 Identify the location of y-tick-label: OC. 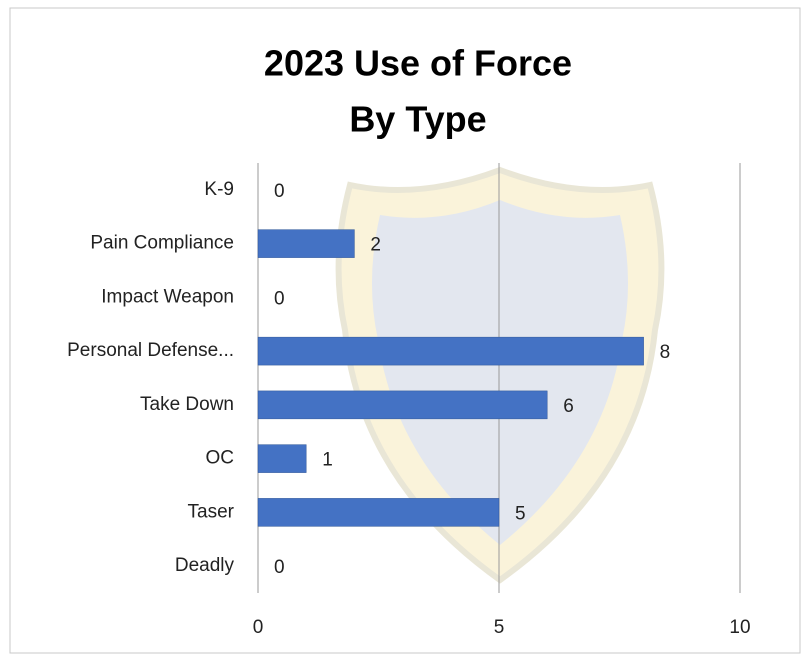
(220, 458).